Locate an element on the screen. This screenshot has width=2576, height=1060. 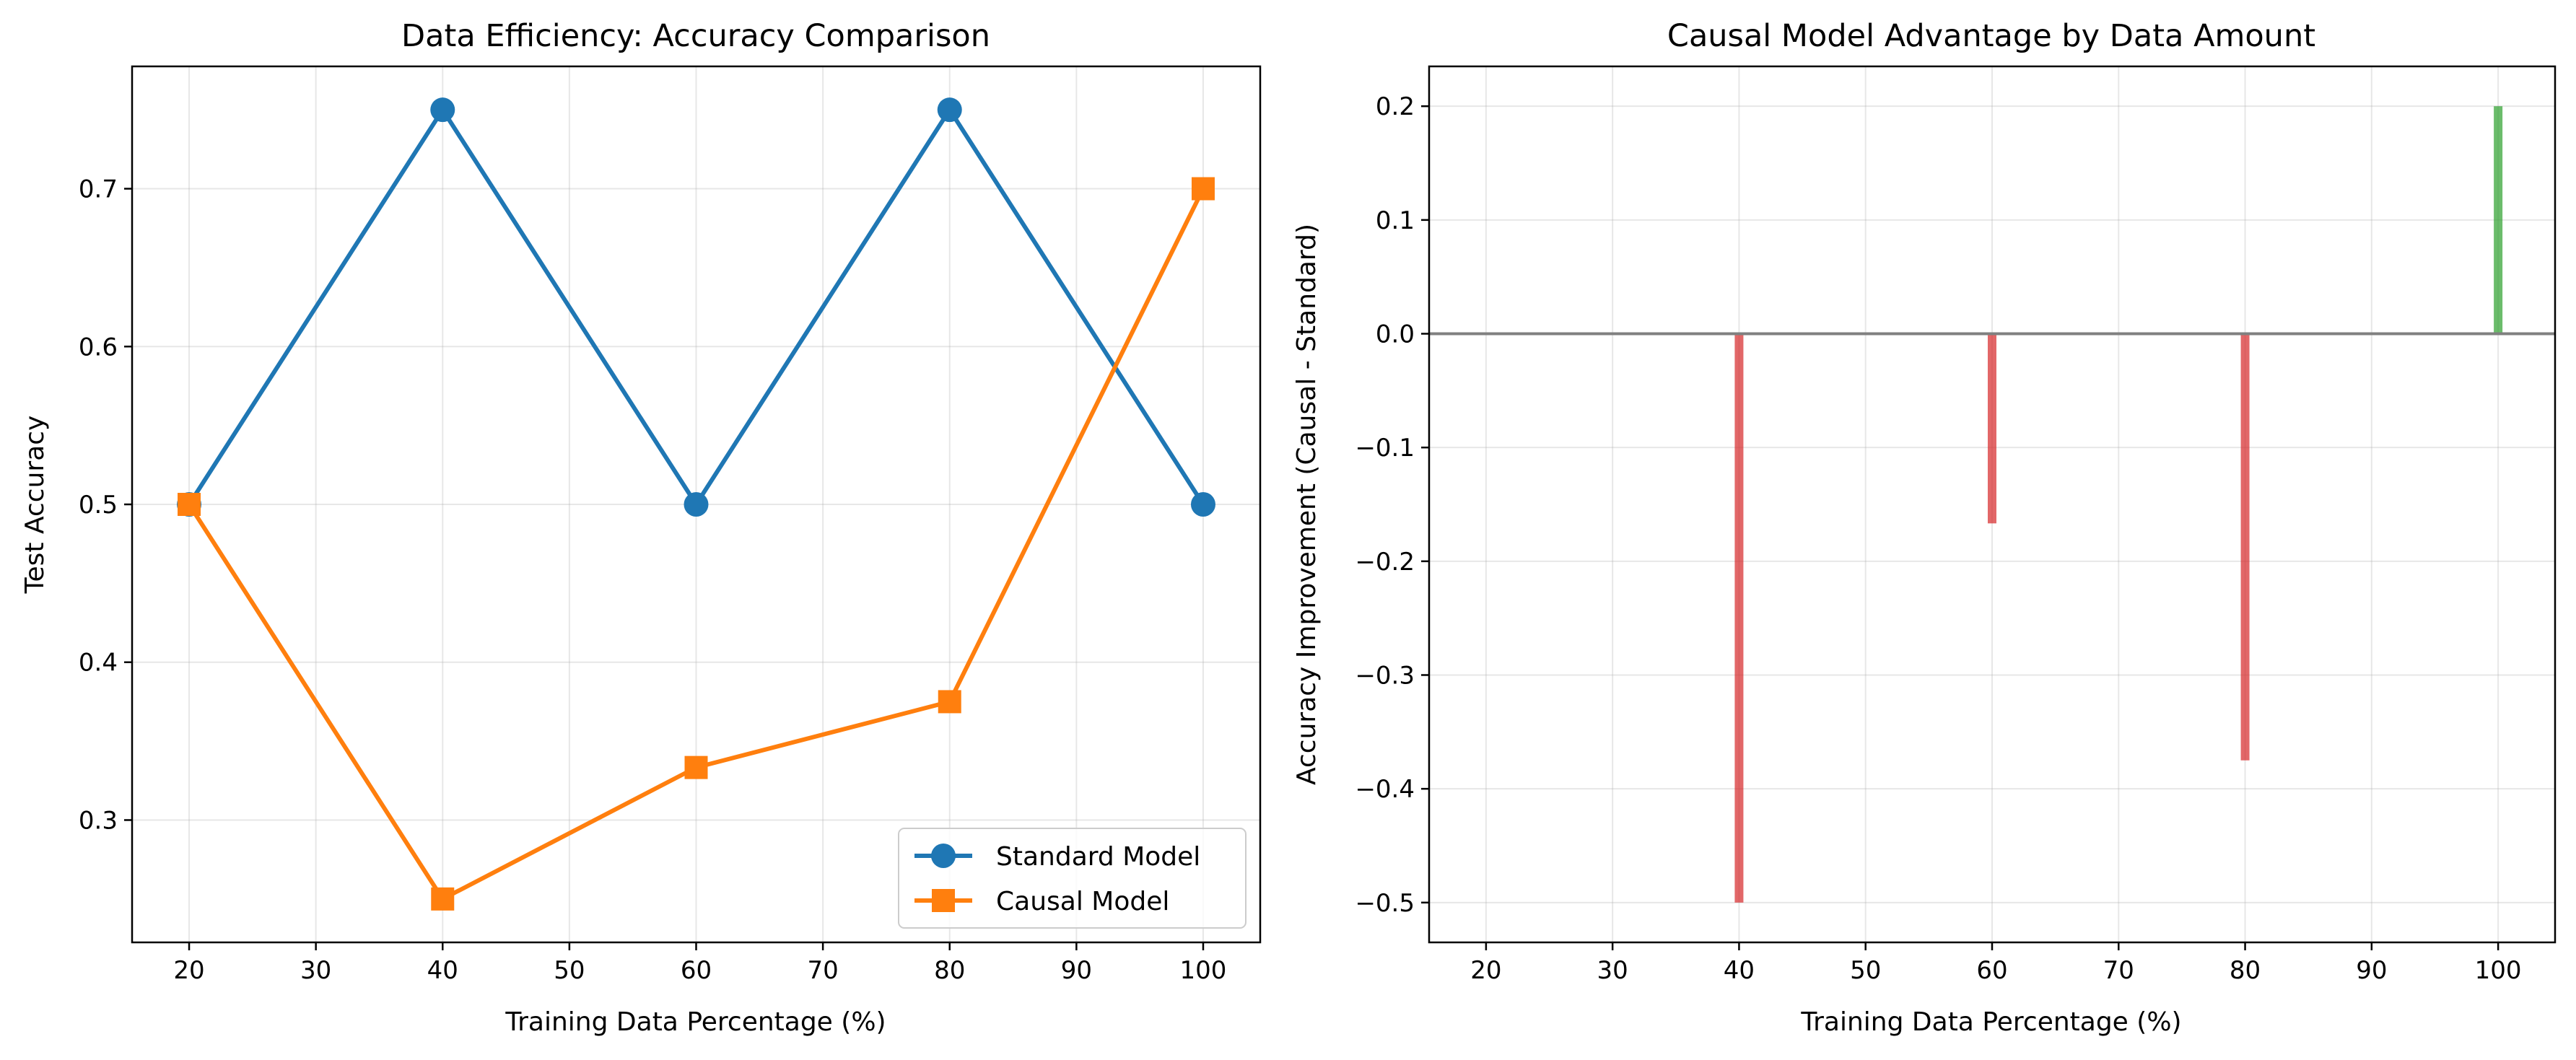
chart1-x-axis-label: Training Data Percentage (%) is located at coordinates (695, 1022).